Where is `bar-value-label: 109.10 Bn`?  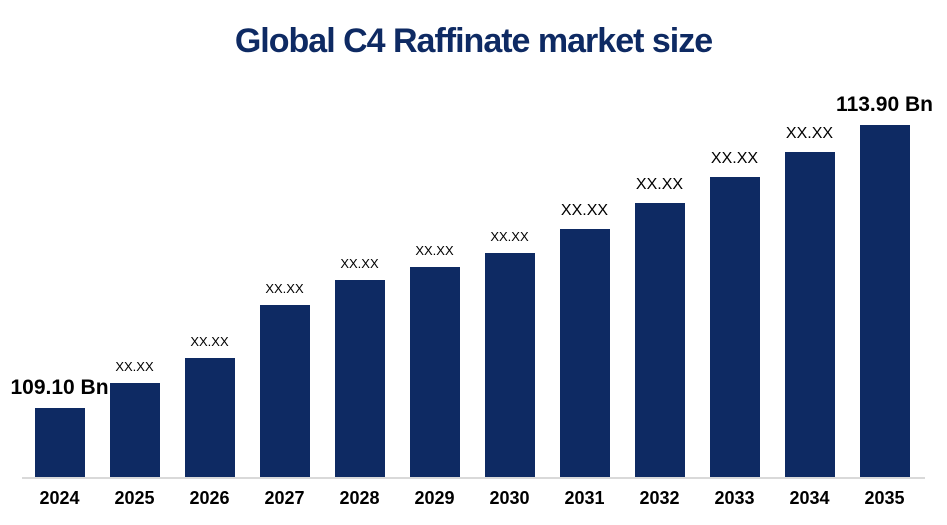
bar-value-label: 109.10 Bn is located at coordinates (59, 387).